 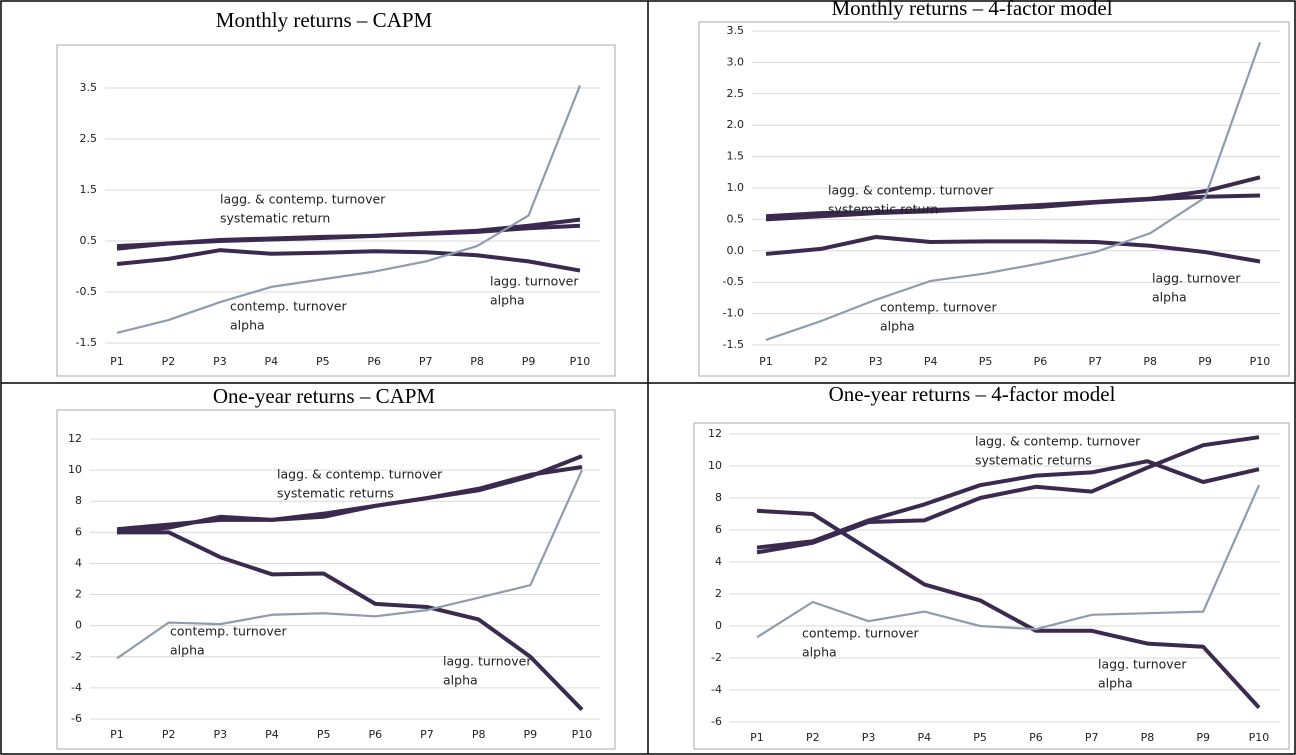 What do you see at coordinates (736, 124) in the screenshot?
I see `y-tick-label: 2.0` at bounding box center [736, 124].